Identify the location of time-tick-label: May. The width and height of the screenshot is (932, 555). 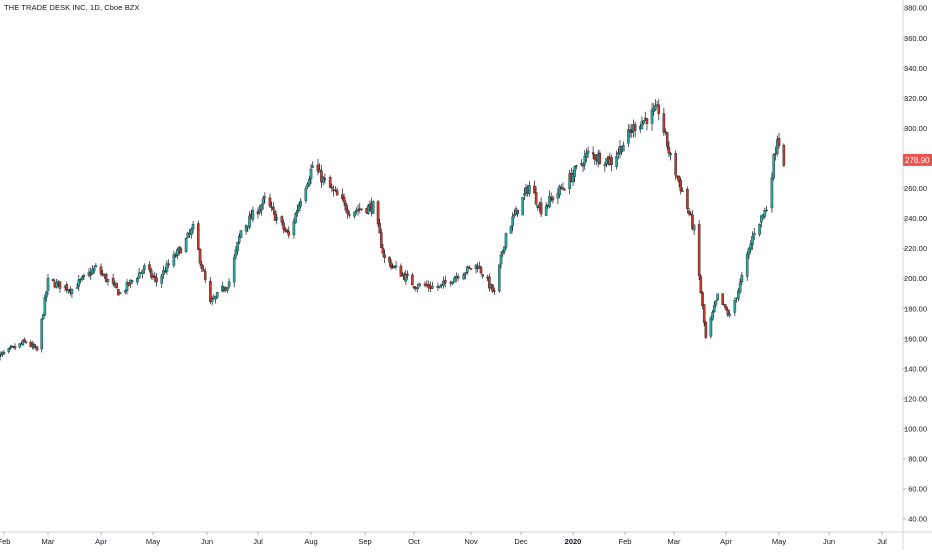
(153, 541).